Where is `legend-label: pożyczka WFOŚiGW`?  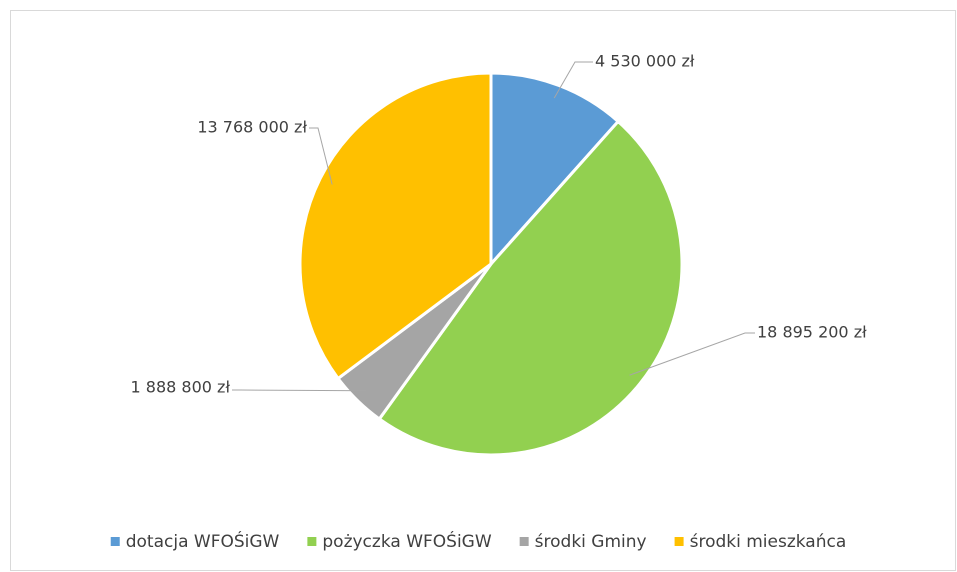
legend-label: pożyczka WFOŚiGW is located at coordinates (406, 541).